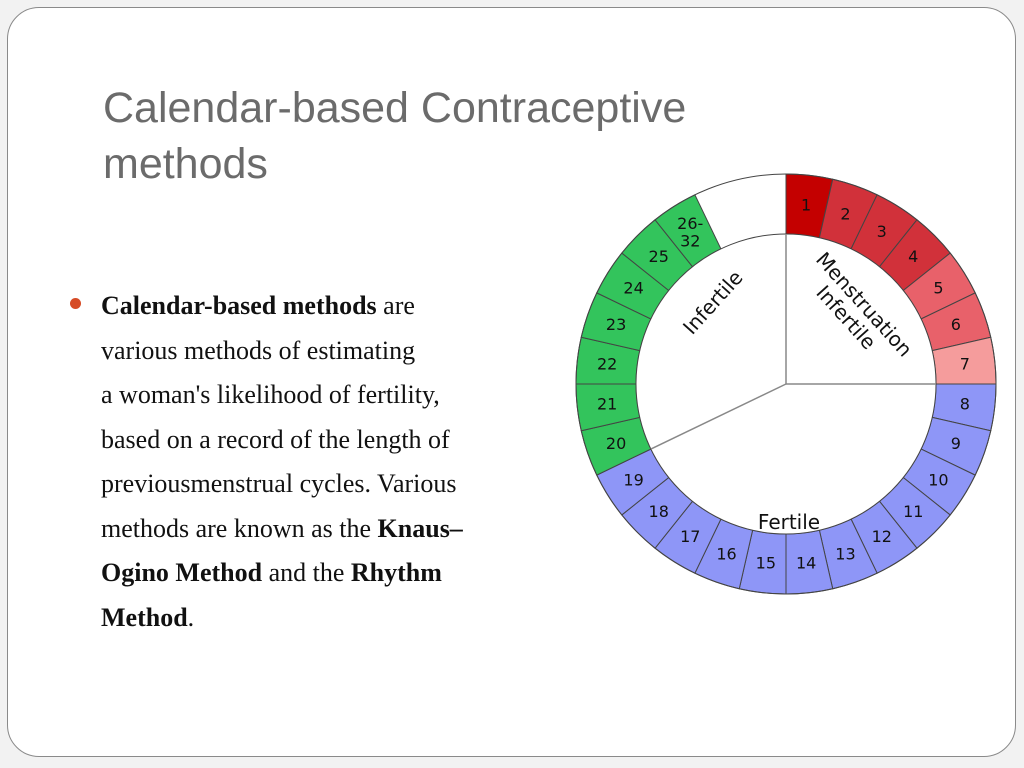 The image size is (1024, 768). I want to click on bullet-dot-icon, so click(75, 303).